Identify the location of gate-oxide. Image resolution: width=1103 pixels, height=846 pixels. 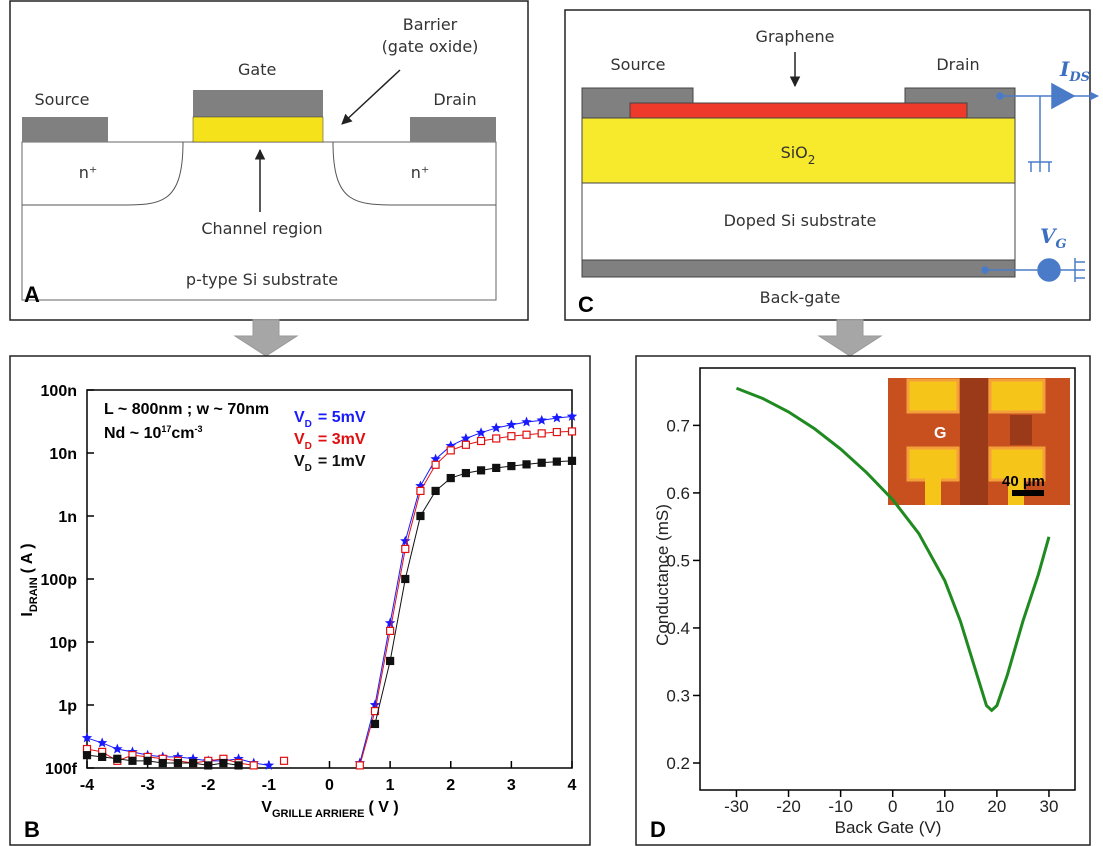
(258, 129).